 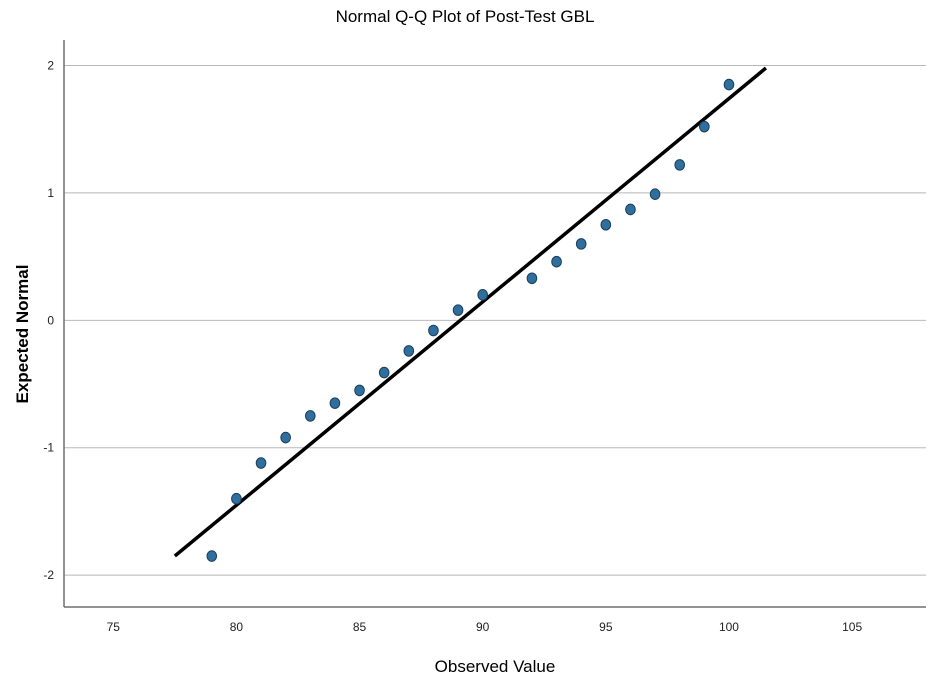 I want to click on x-tick-label: 105, so click(x=852, y=627).